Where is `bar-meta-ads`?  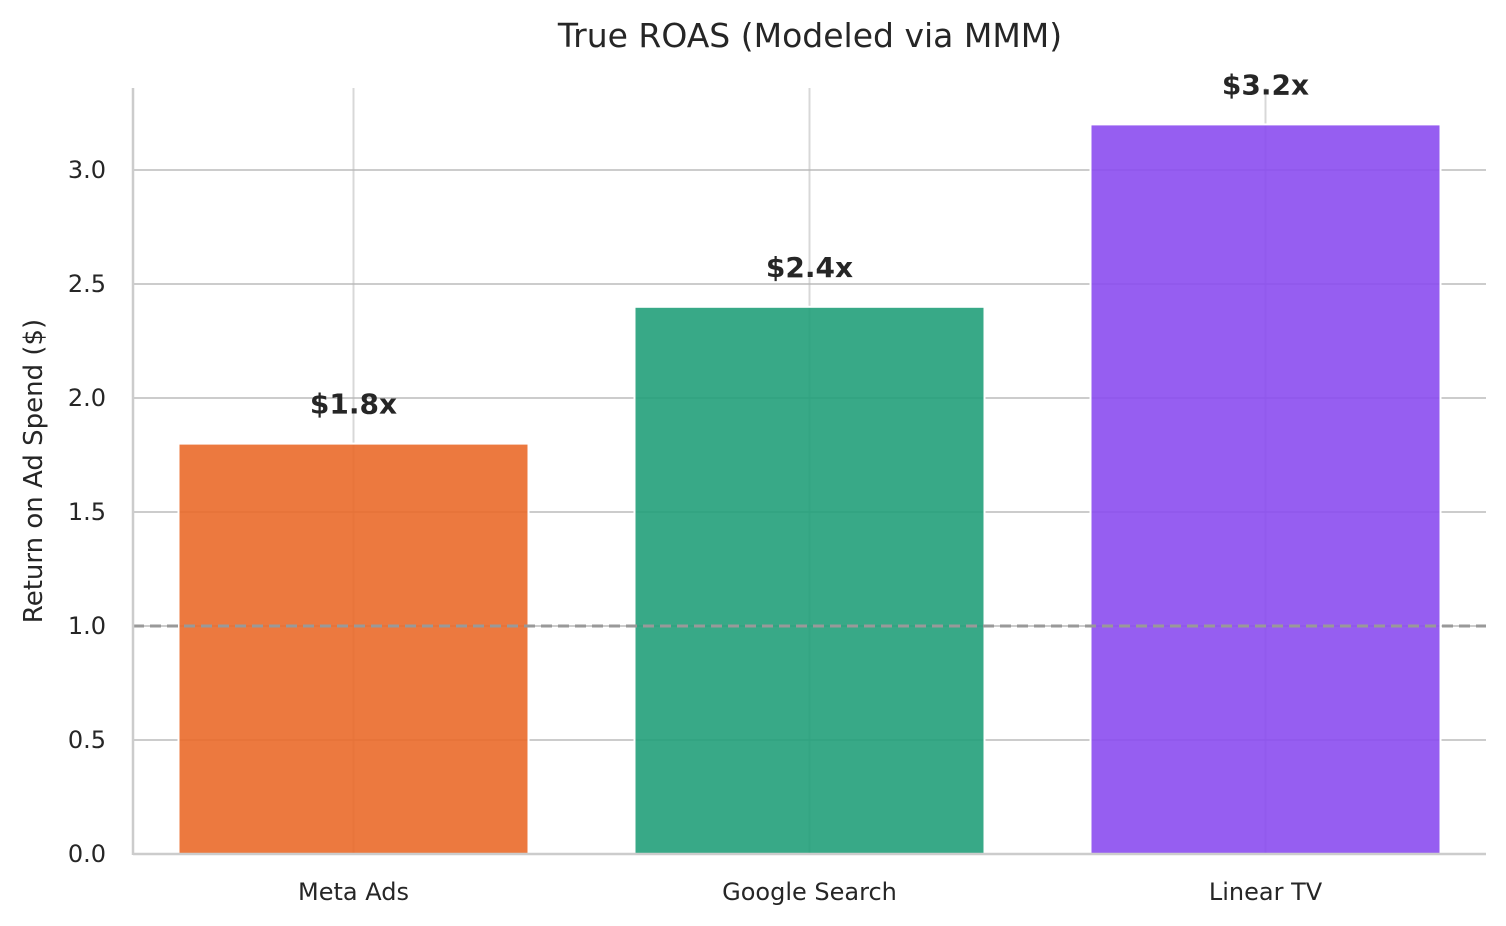 bar-meta-ads is located at coordinates (353, 648).